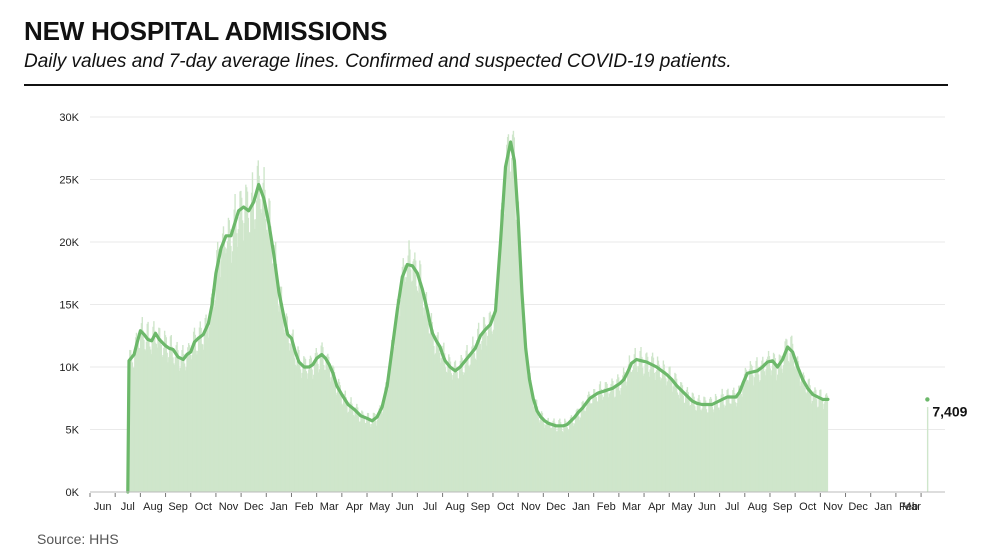 This screenshot has width=993, height=552. I want to click on latest-value-label: 7,409, so click(949, 411).